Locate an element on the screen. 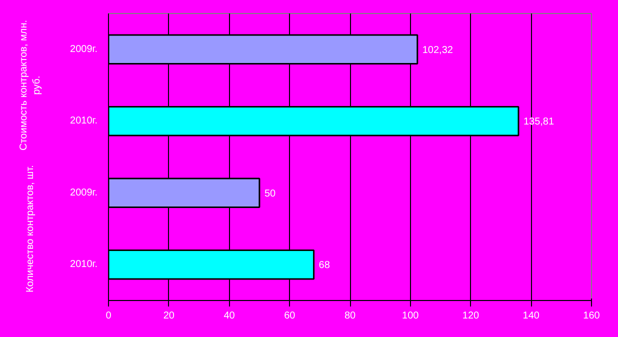 The image size is (618, 337). data-label: 102,32 is located at coordinates (438, 50).